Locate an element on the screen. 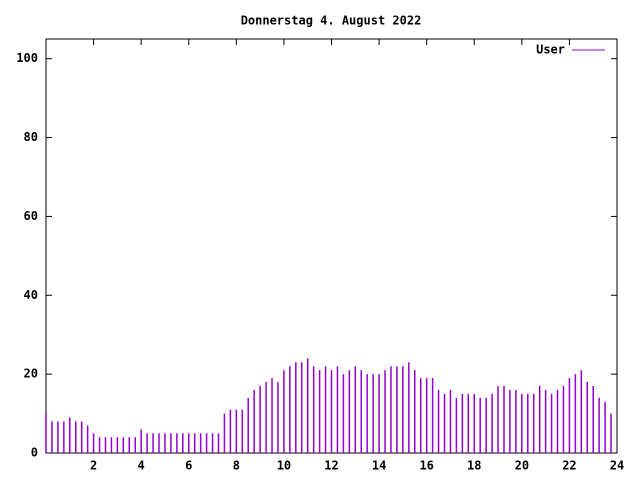 This screenshot has width=640, height=480. legend-label: User is located at coordinates (550, 50).